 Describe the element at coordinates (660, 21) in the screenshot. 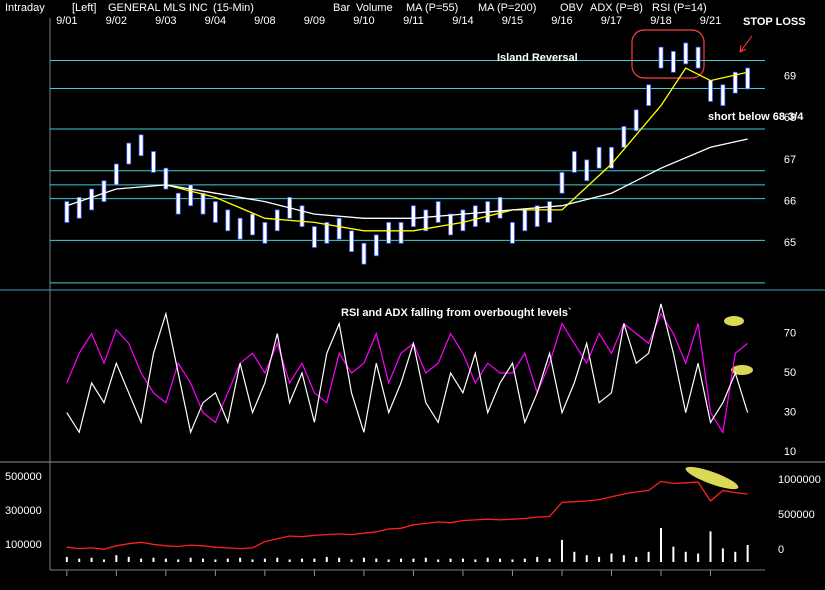

I see `x-tick-label: 9/18` at that location.